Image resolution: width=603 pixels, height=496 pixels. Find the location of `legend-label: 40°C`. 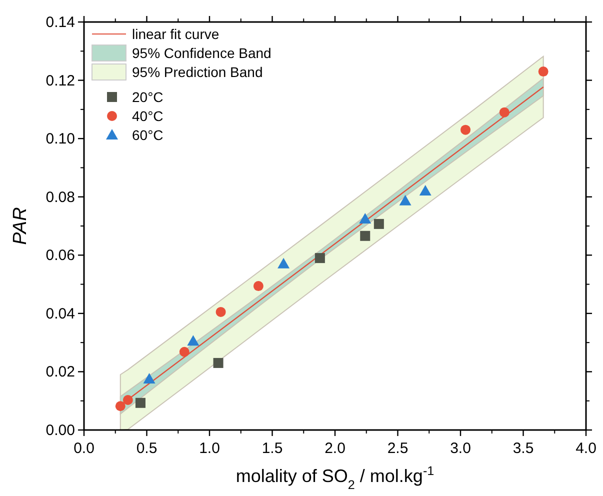

legend-label: 40°C is located at coordinates (148, 116).